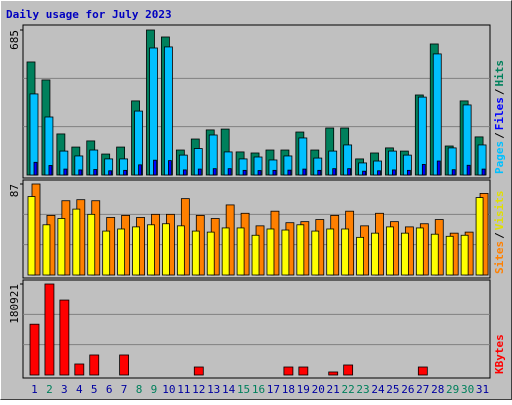 This screenshot has height=405, width=512. I want to click on x-tick-label: 20, so click(318, 389).